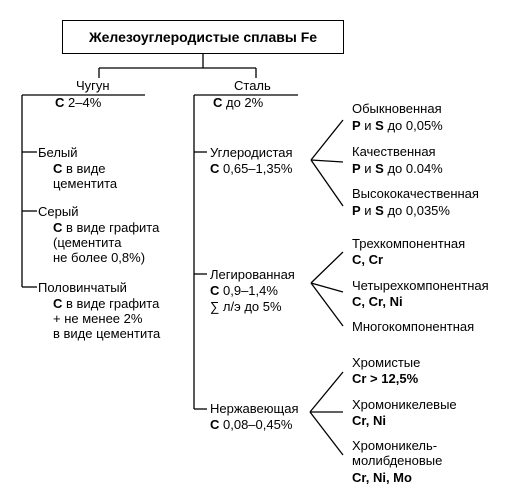 This screenshot has width=531, height=489. I want to click on chromium-nickel-molybdenum-steel-name: Хромоникель-молибденовые, so click(397, 453).